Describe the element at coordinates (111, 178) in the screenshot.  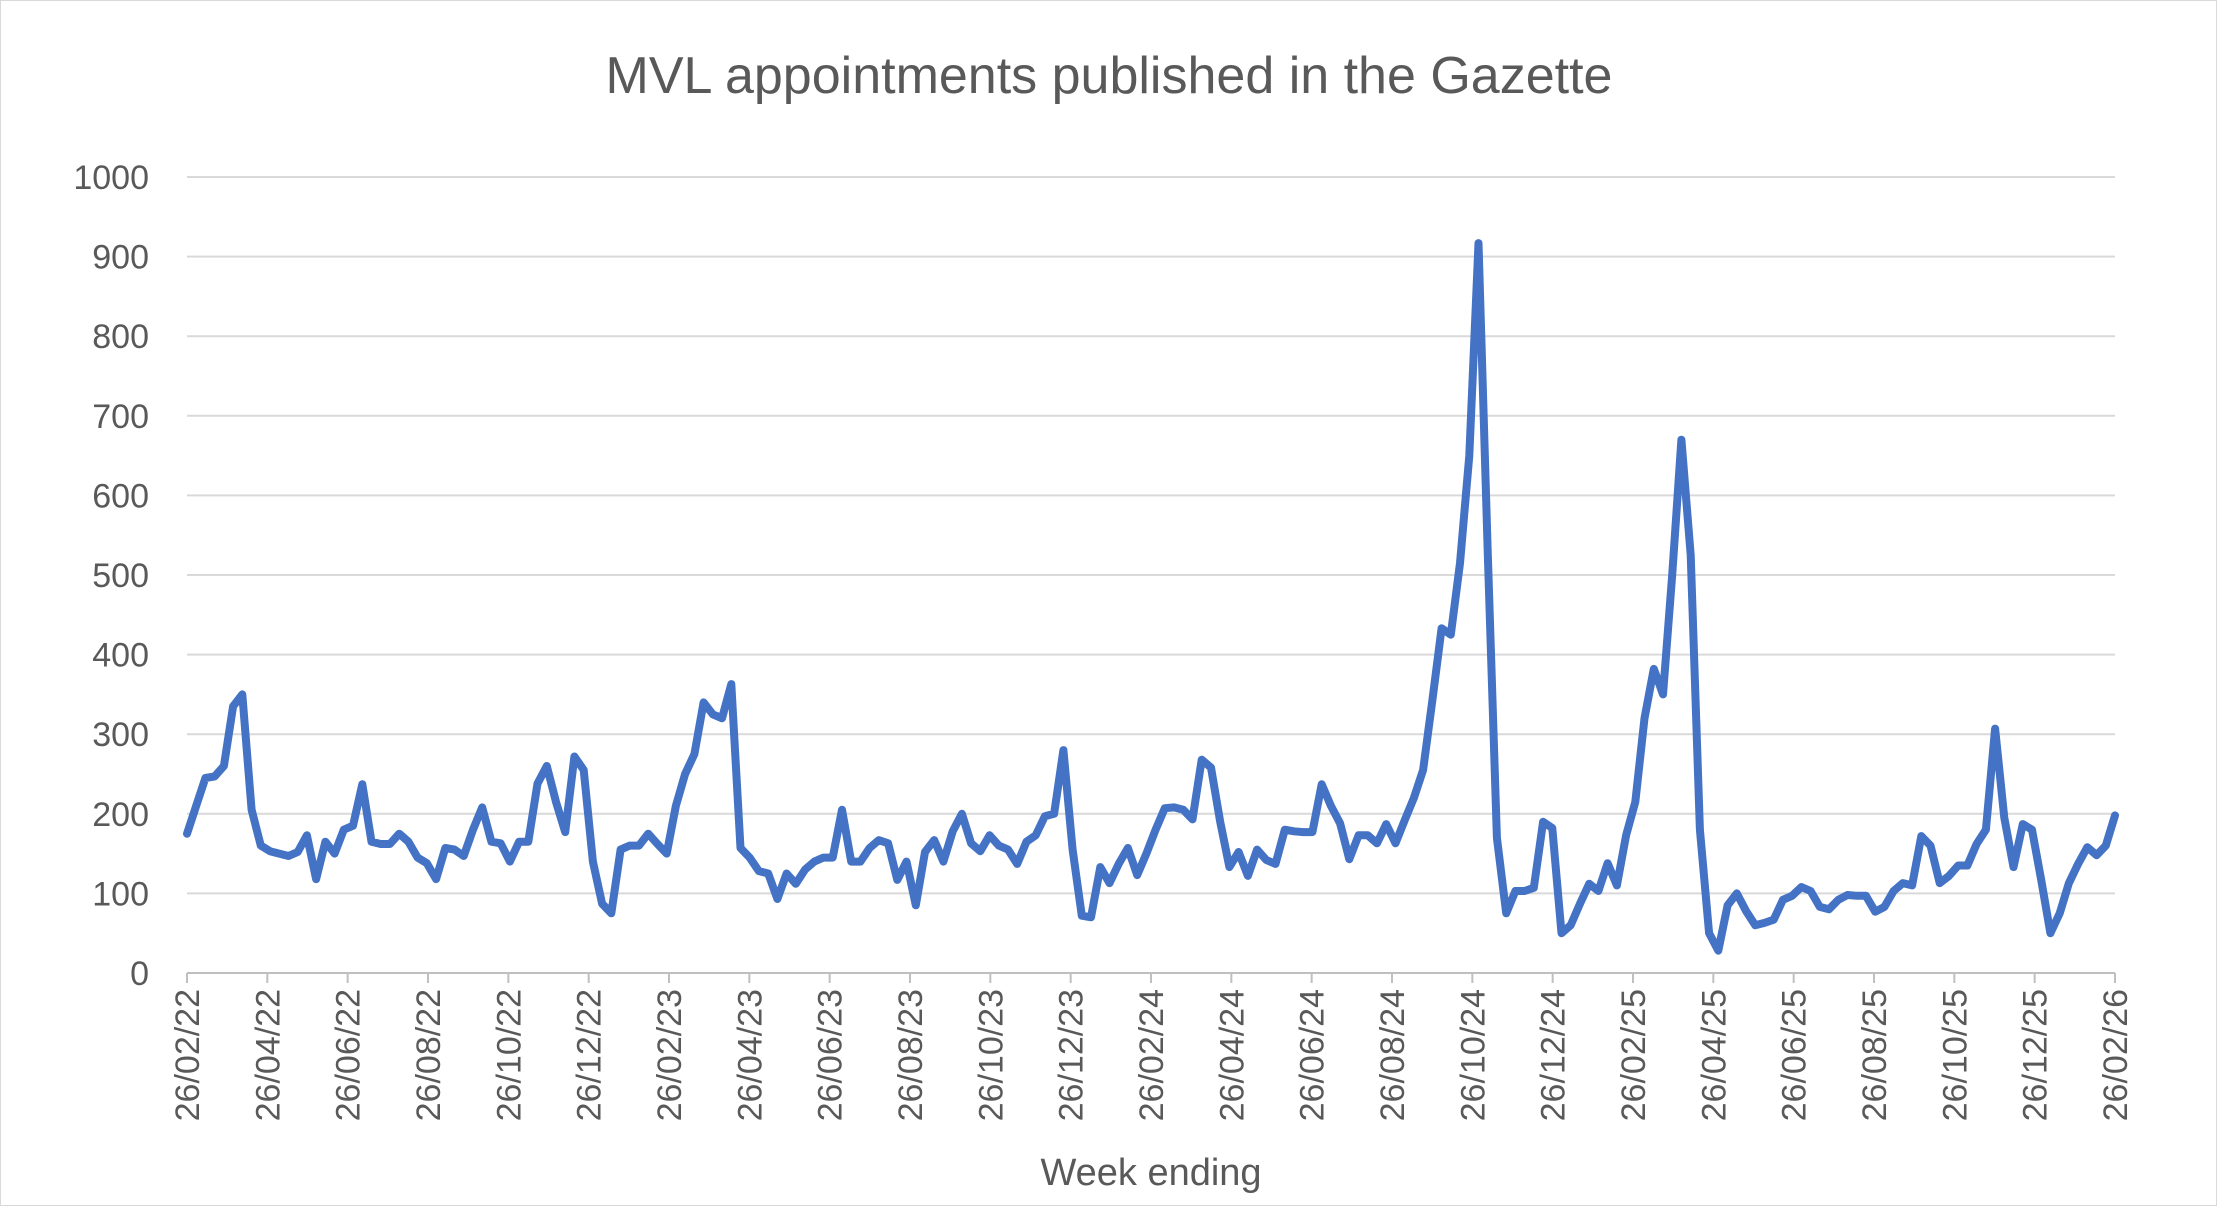
I see `y-tick-label: 1000` at that location.